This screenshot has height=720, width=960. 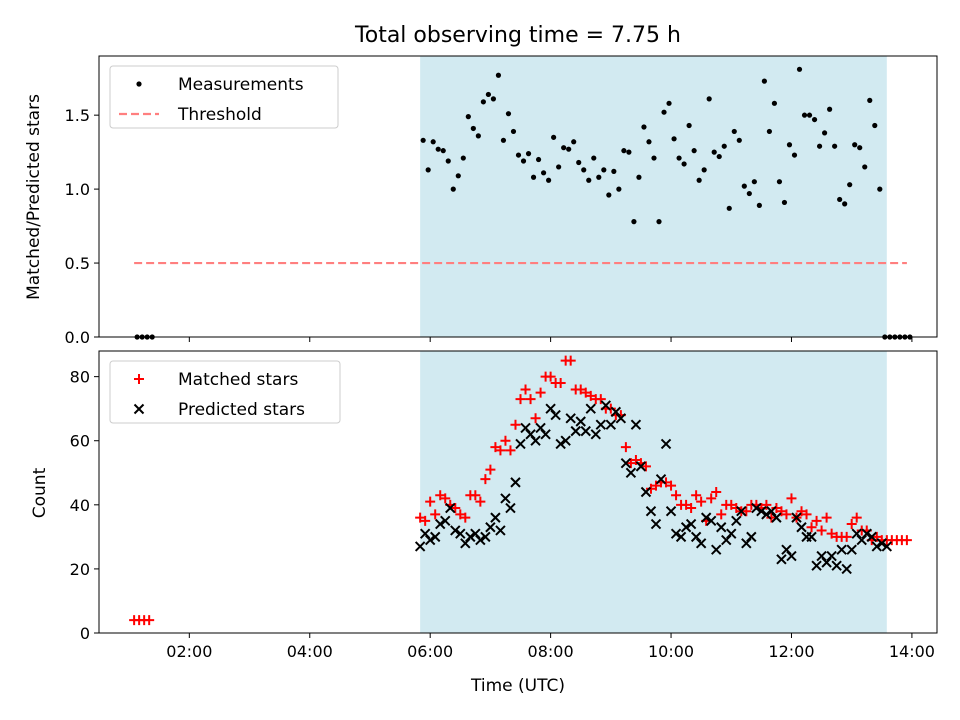 I want to click on x-tick-label: 14:00, so click(x=912, y=651).